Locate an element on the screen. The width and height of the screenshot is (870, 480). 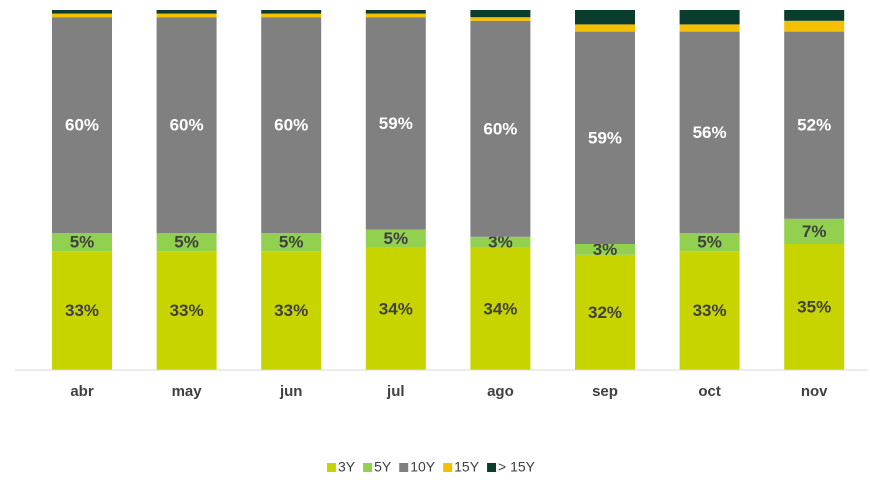
x-tick-label: jun is located at coordinates (291, 391).